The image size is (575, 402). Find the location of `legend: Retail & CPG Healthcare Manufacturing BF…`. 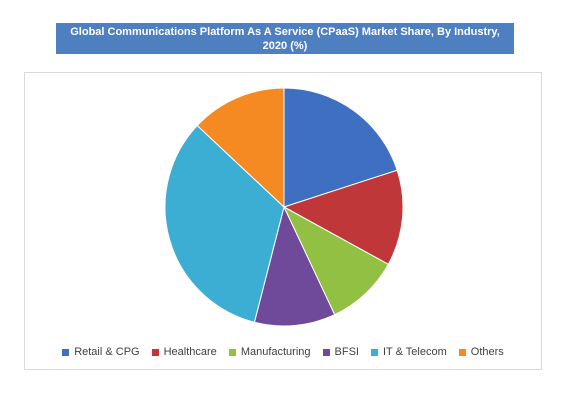

legend: Retail & CPG Healthcare Manufacturing BF… is located at coordinates (283, 352).